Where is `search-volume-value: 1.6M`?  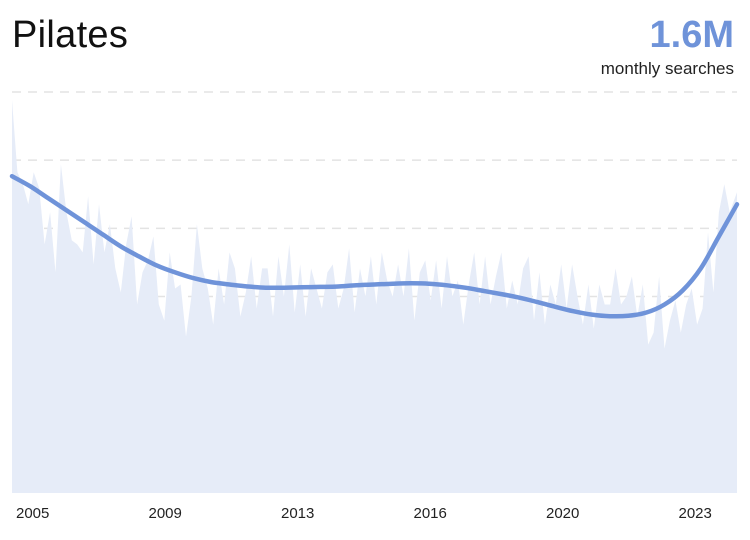
search-volume-value: 1.6M is located at coordinates (691, 35).